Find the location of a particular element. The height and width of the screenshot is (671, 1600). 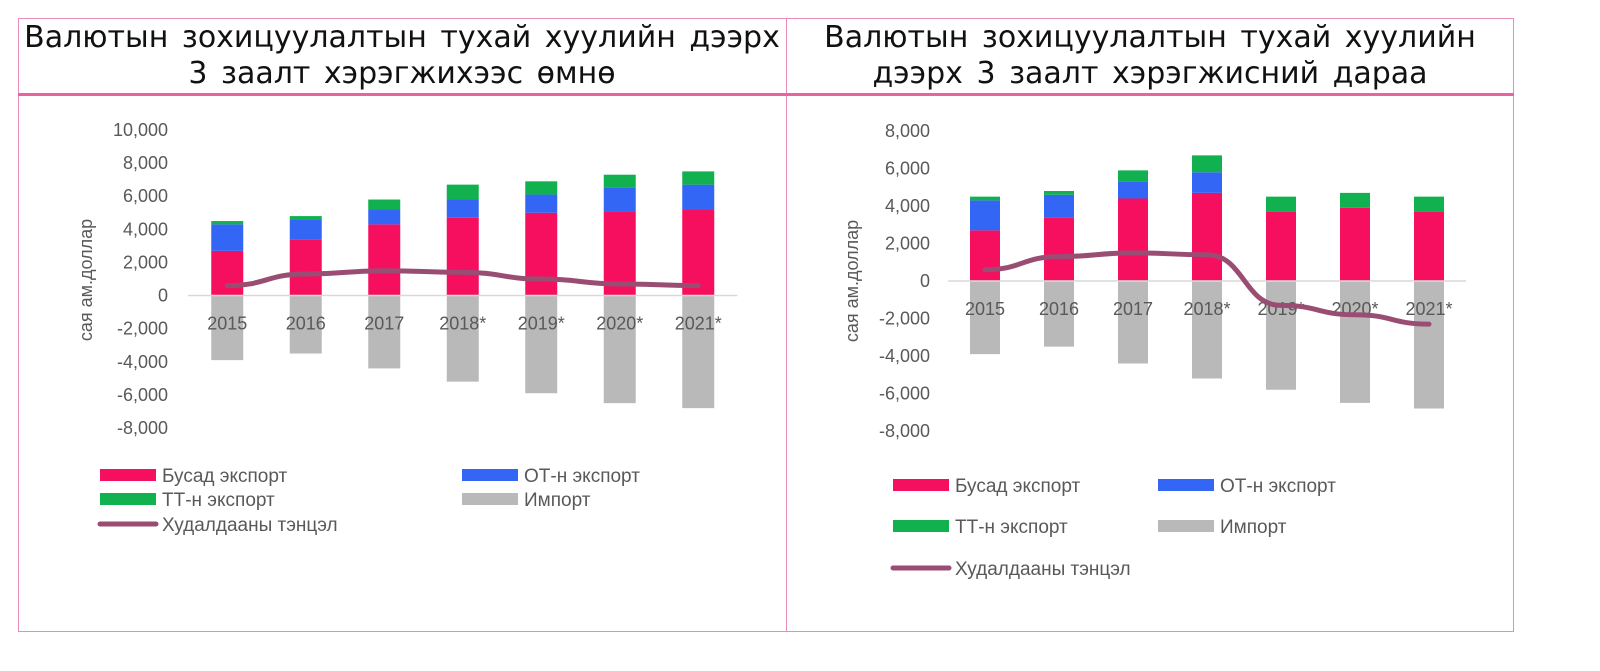

legend-label: Худалдааны тэнцэл is located at coordinates (1043, 569).